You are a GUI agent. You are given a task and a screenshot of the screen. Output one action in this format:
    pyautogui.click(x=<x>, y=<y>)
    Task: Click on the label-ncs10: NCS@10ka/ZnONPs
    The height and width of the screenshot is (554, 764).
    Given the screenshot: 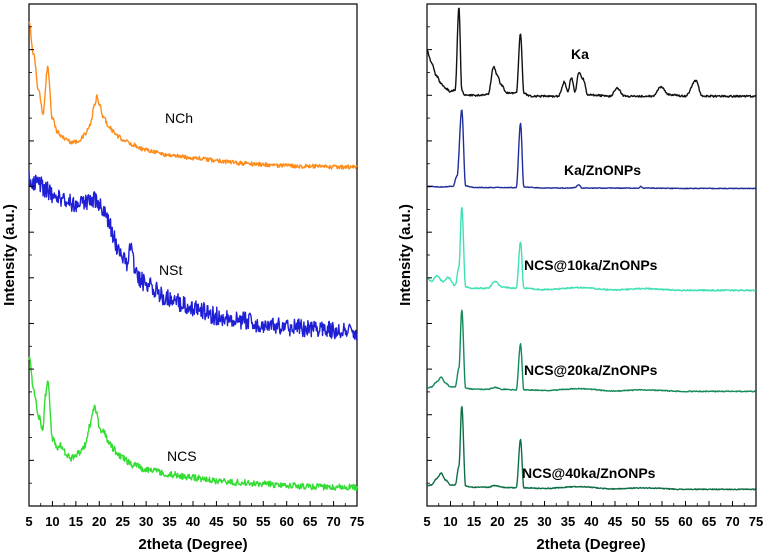 What is the action you would take?
    pyautogui.click(x=591, y=265)
    